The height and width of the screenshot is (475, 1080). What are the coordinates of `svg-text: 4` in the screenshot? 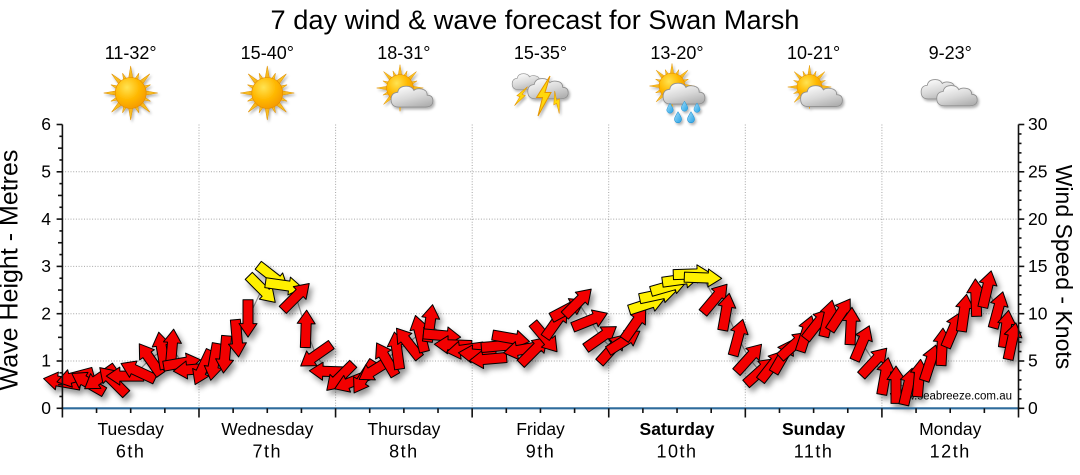 It's located at (46, 219).